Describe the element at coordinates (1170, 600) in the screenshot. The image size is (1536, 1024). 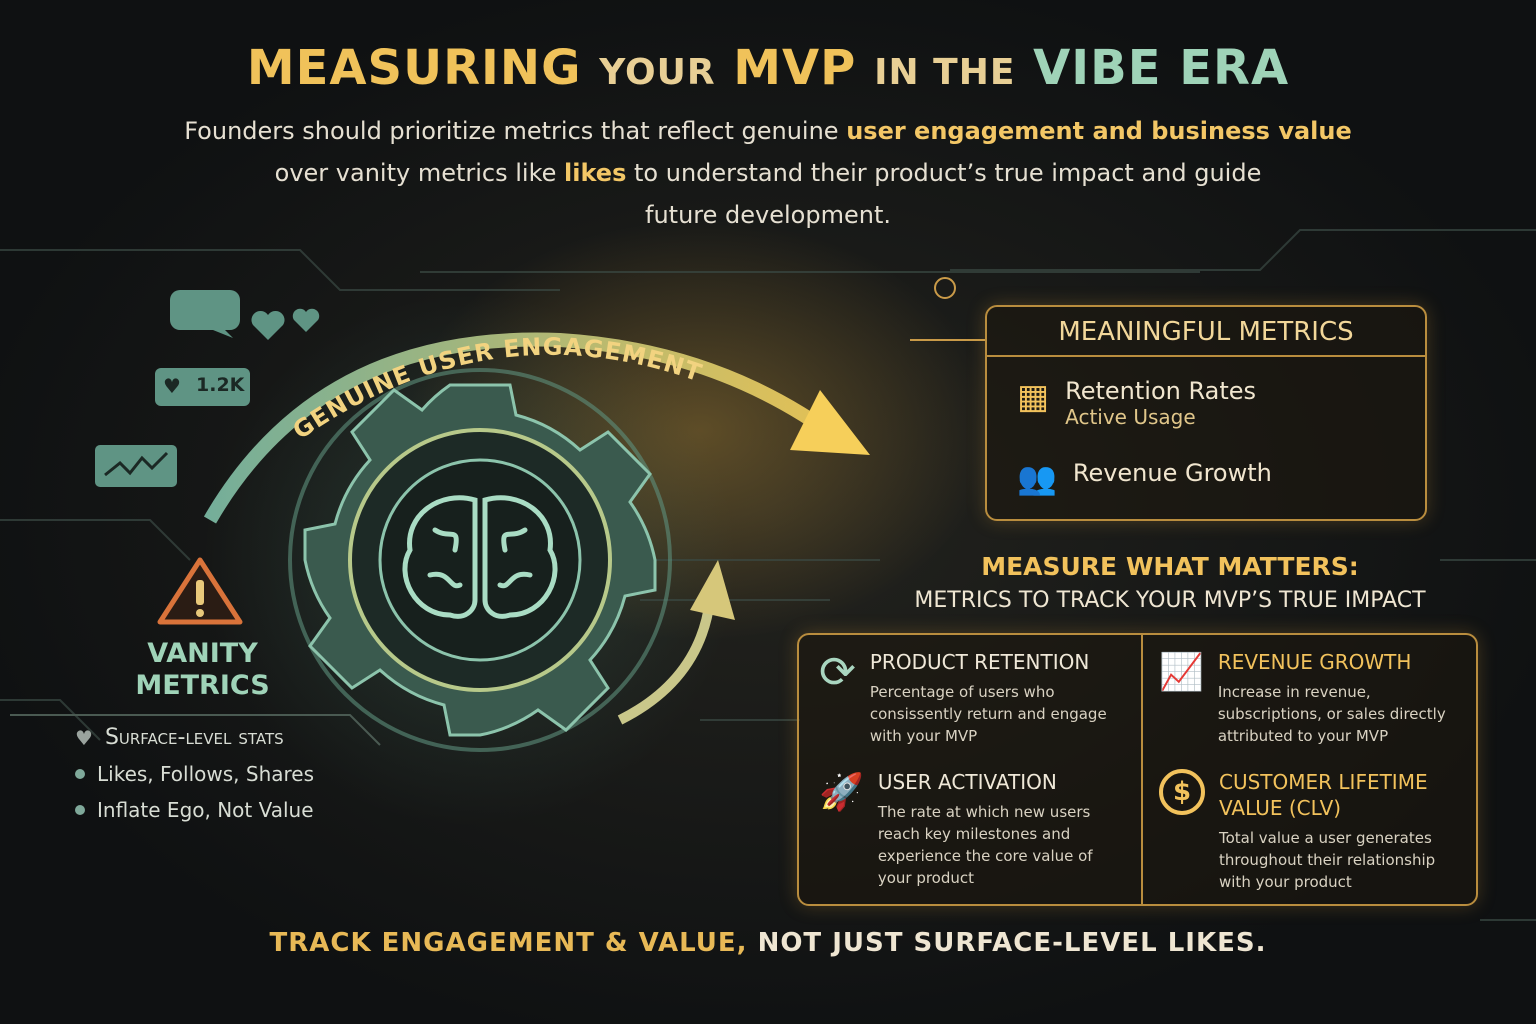
I see `measure-subheading: METRICS TO TRACK YOUR MVP’S TRUE IMPACT` at that location.